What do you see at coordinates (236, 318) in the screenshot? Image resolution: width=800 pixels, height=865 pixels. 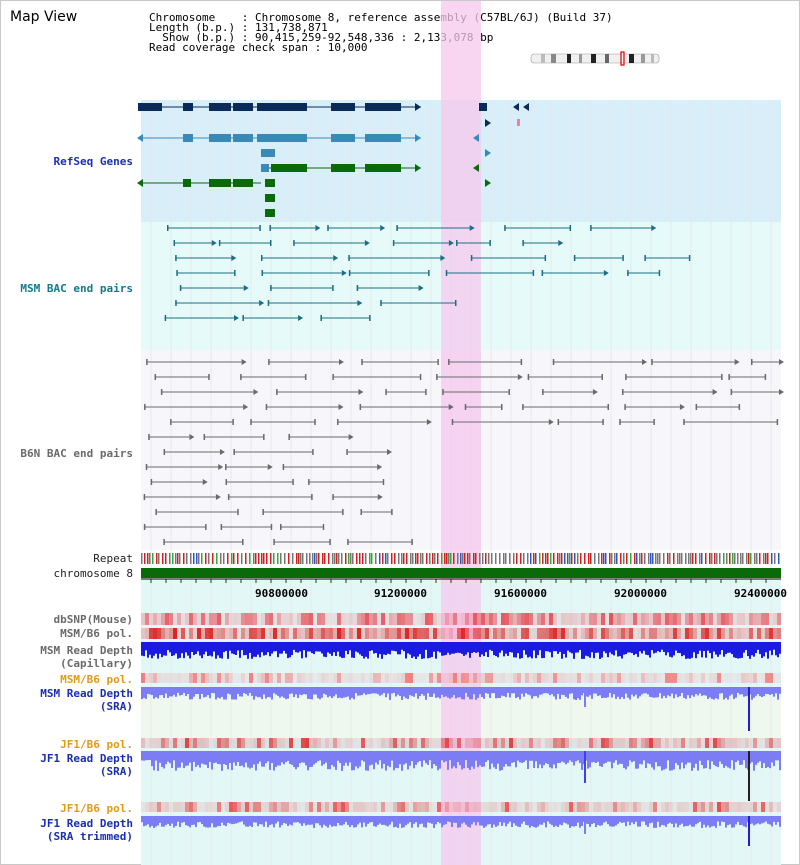 I see `bac-end-arrow` at bounding box center [236, 318].